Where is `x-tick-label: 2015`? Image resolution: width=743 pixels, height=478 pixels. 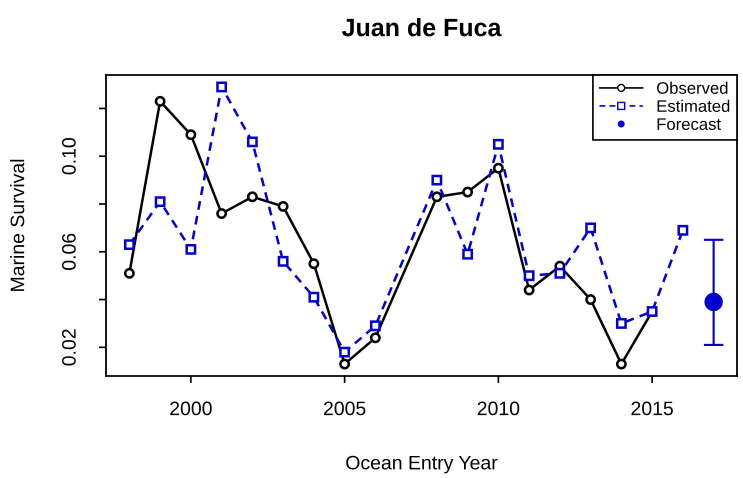
x-tick-label: 2015 is located at coordinates (652, 409).